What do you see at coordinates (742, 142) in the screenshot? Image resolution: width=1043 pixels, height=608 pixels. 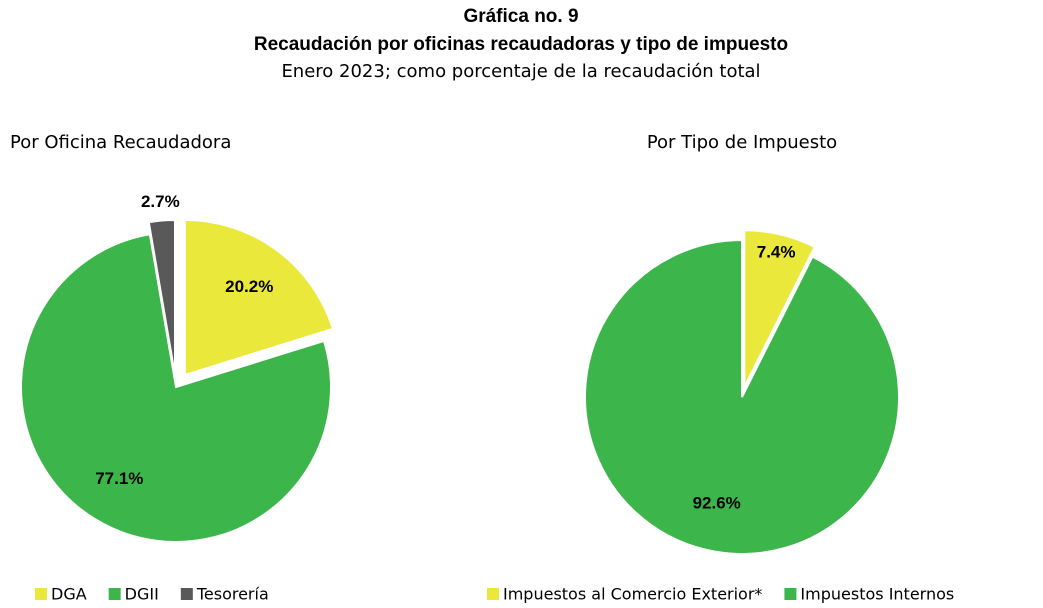 I see `pie-title: Por Tipo de Impuesto` at bounding box center [742, 142].